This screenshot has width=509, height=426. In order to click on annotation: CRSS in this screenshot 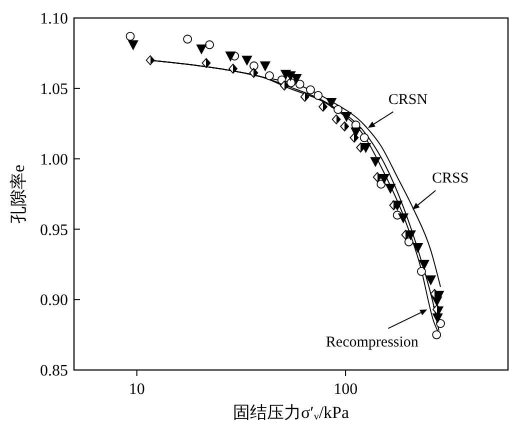, I will do `click(450, 178)`.